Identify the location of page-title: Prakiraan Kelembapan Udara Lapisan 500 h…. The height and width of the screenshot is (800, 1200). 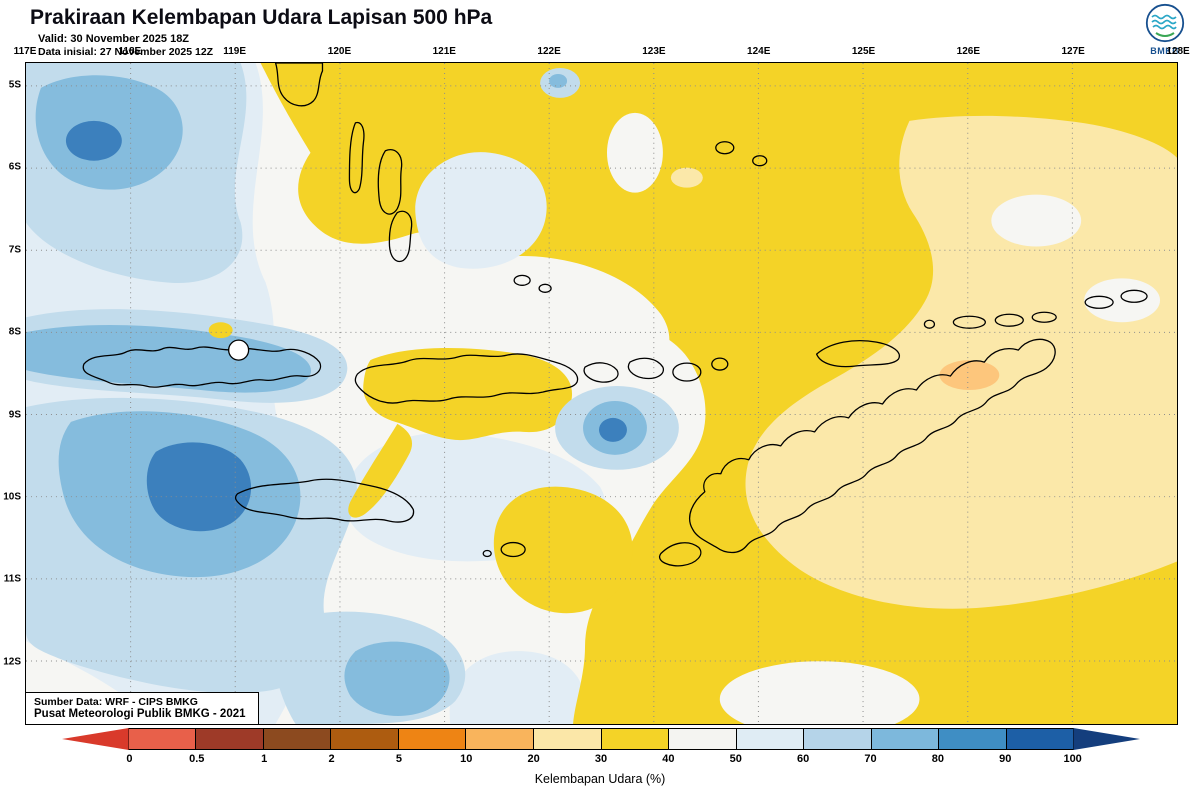
(261, 17).